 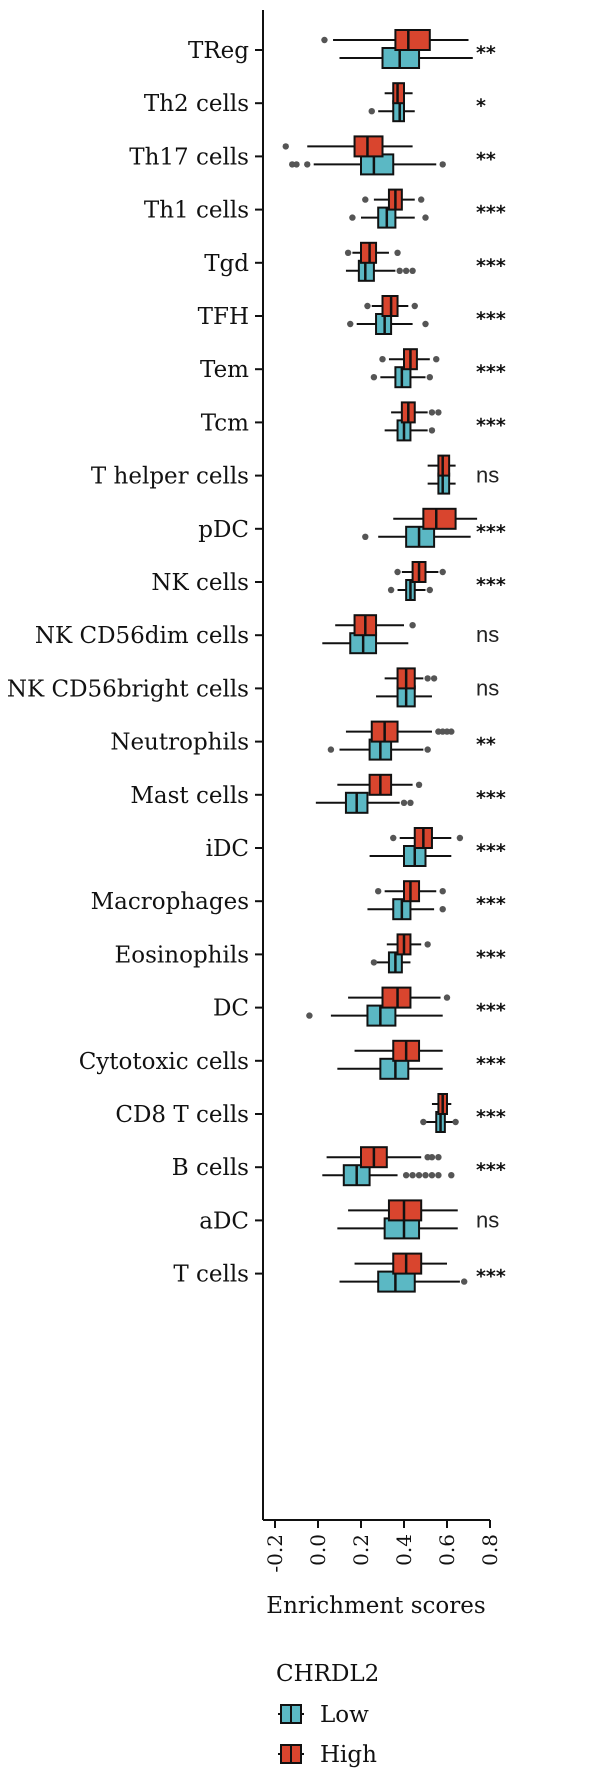 I want to click on category-label: Neutrophils, so click(x=179, y=743).